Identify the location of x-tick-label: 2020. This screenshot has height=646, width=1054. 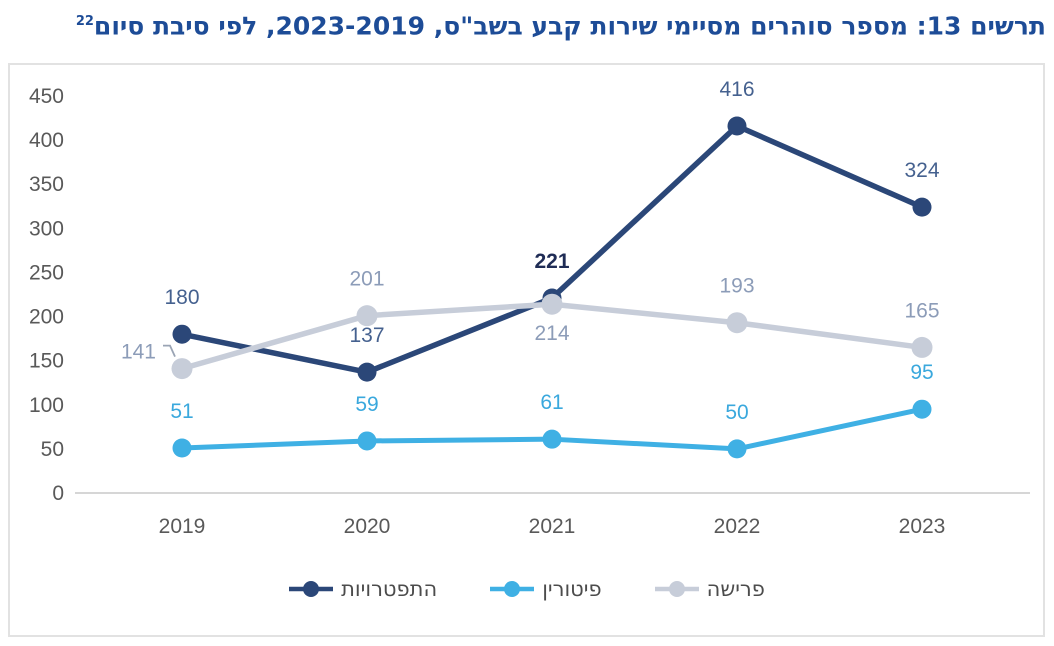
(367, 526).